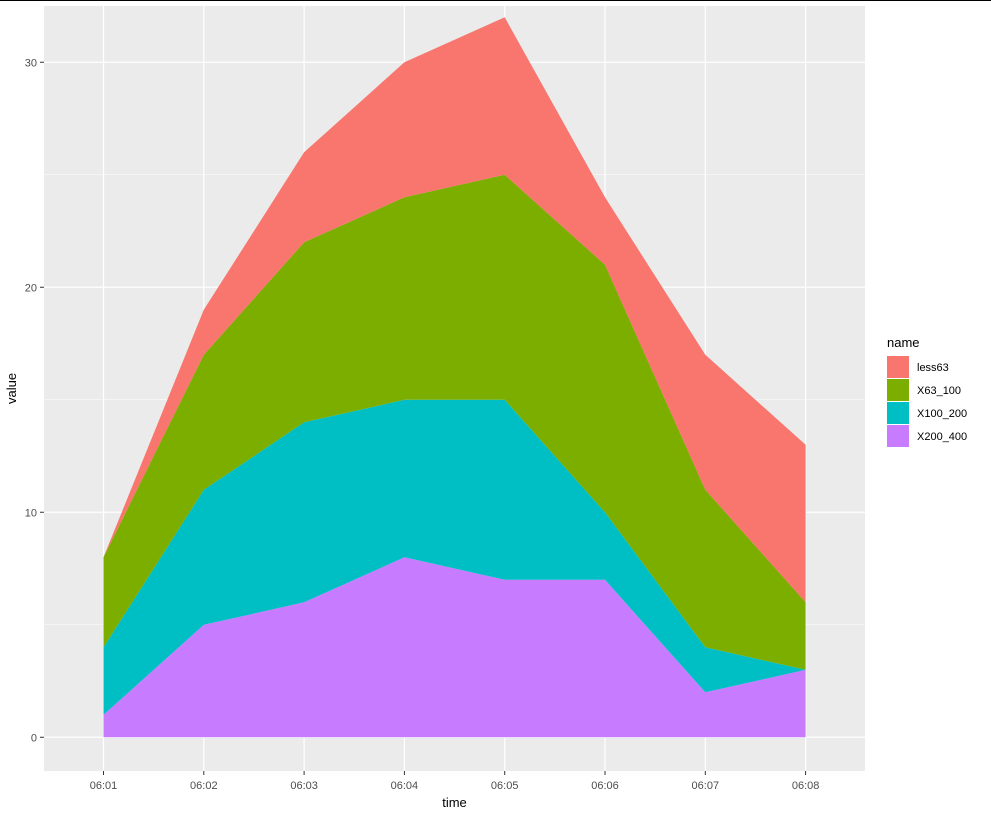  I want to click on y-tick-label: 30, so click(31, 63).